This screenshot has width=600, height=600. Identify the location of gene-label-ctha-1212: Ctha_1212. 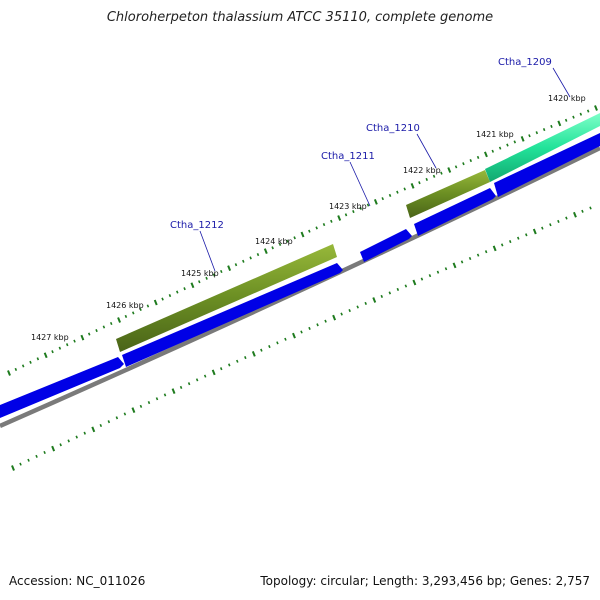
(197, 225).